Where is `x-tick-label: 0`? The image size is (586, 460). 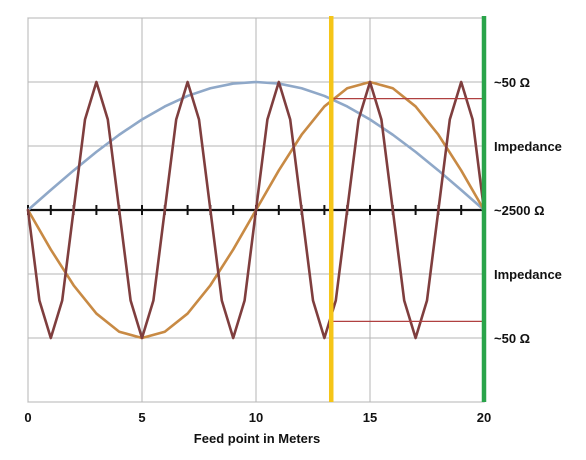 x-tick-label: 0 is located at coordinates (27, 417).